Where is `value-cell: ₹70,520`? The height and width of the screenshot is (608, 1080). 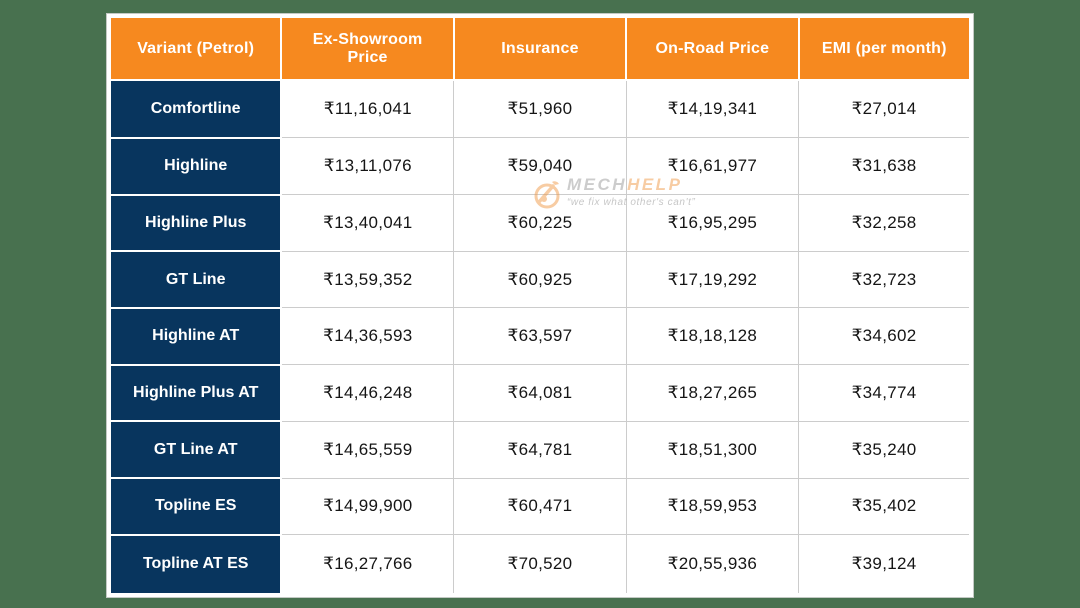 value-cell: ₹70,520 is located at coordinates (540, 565).